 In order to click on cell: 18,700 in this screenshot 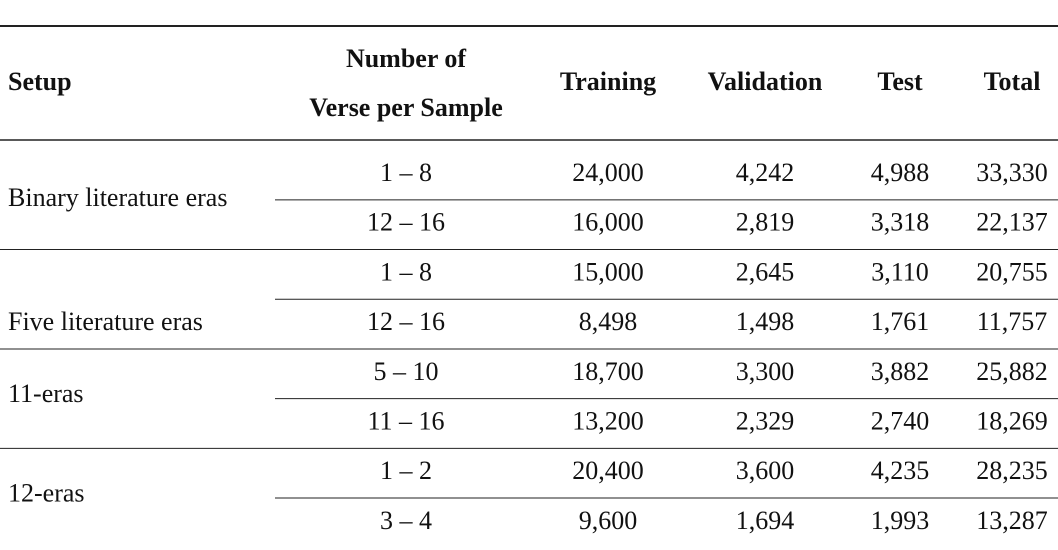, I will do `click(608, 371)`.